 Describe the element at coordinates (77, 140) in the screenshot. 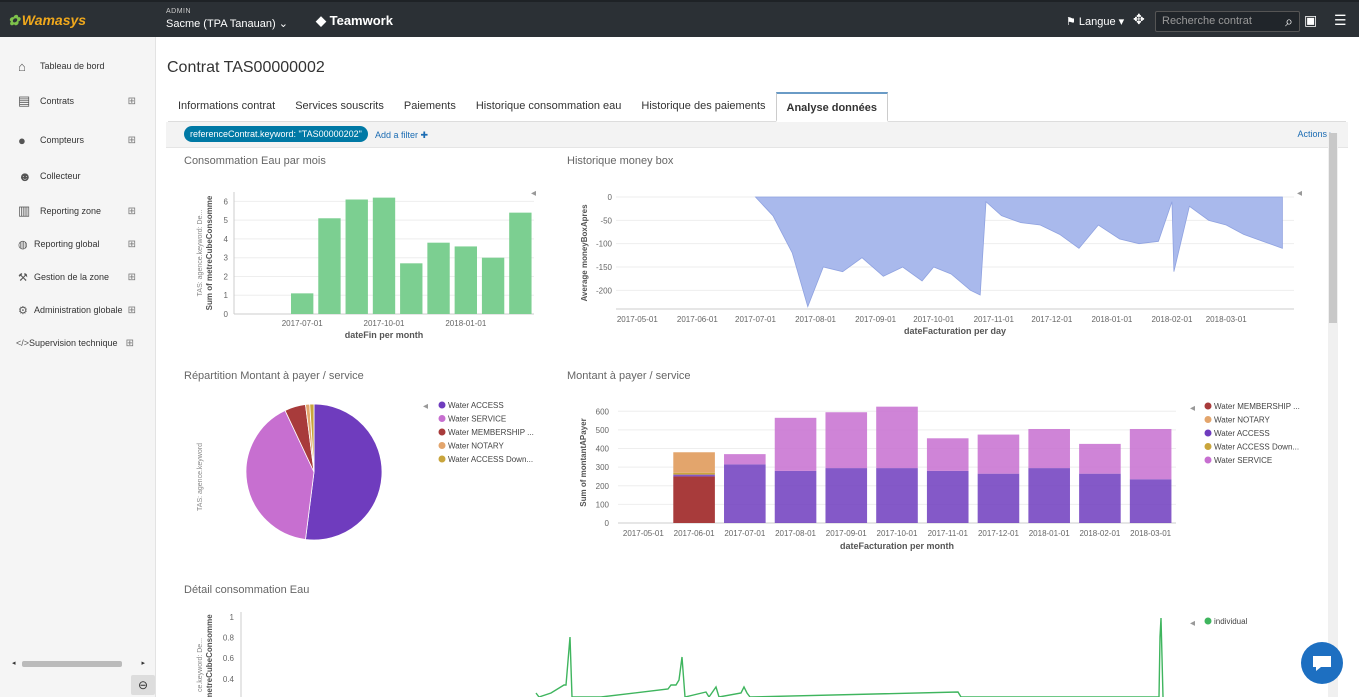

I see `sidebar-item-meters: ● Compteurs ⊞` at that location.